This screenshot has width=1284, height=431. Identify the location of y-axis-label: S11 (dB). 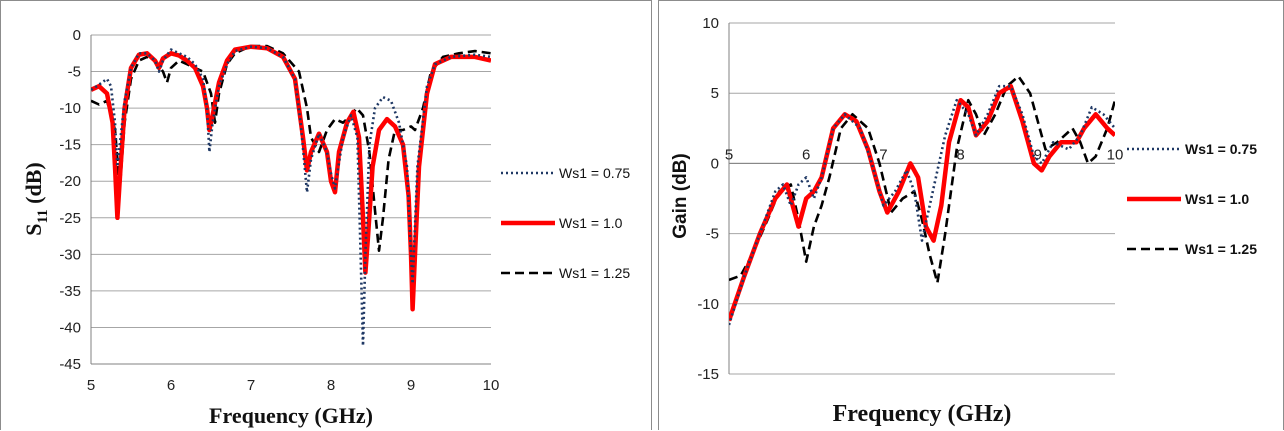
(36, 199).